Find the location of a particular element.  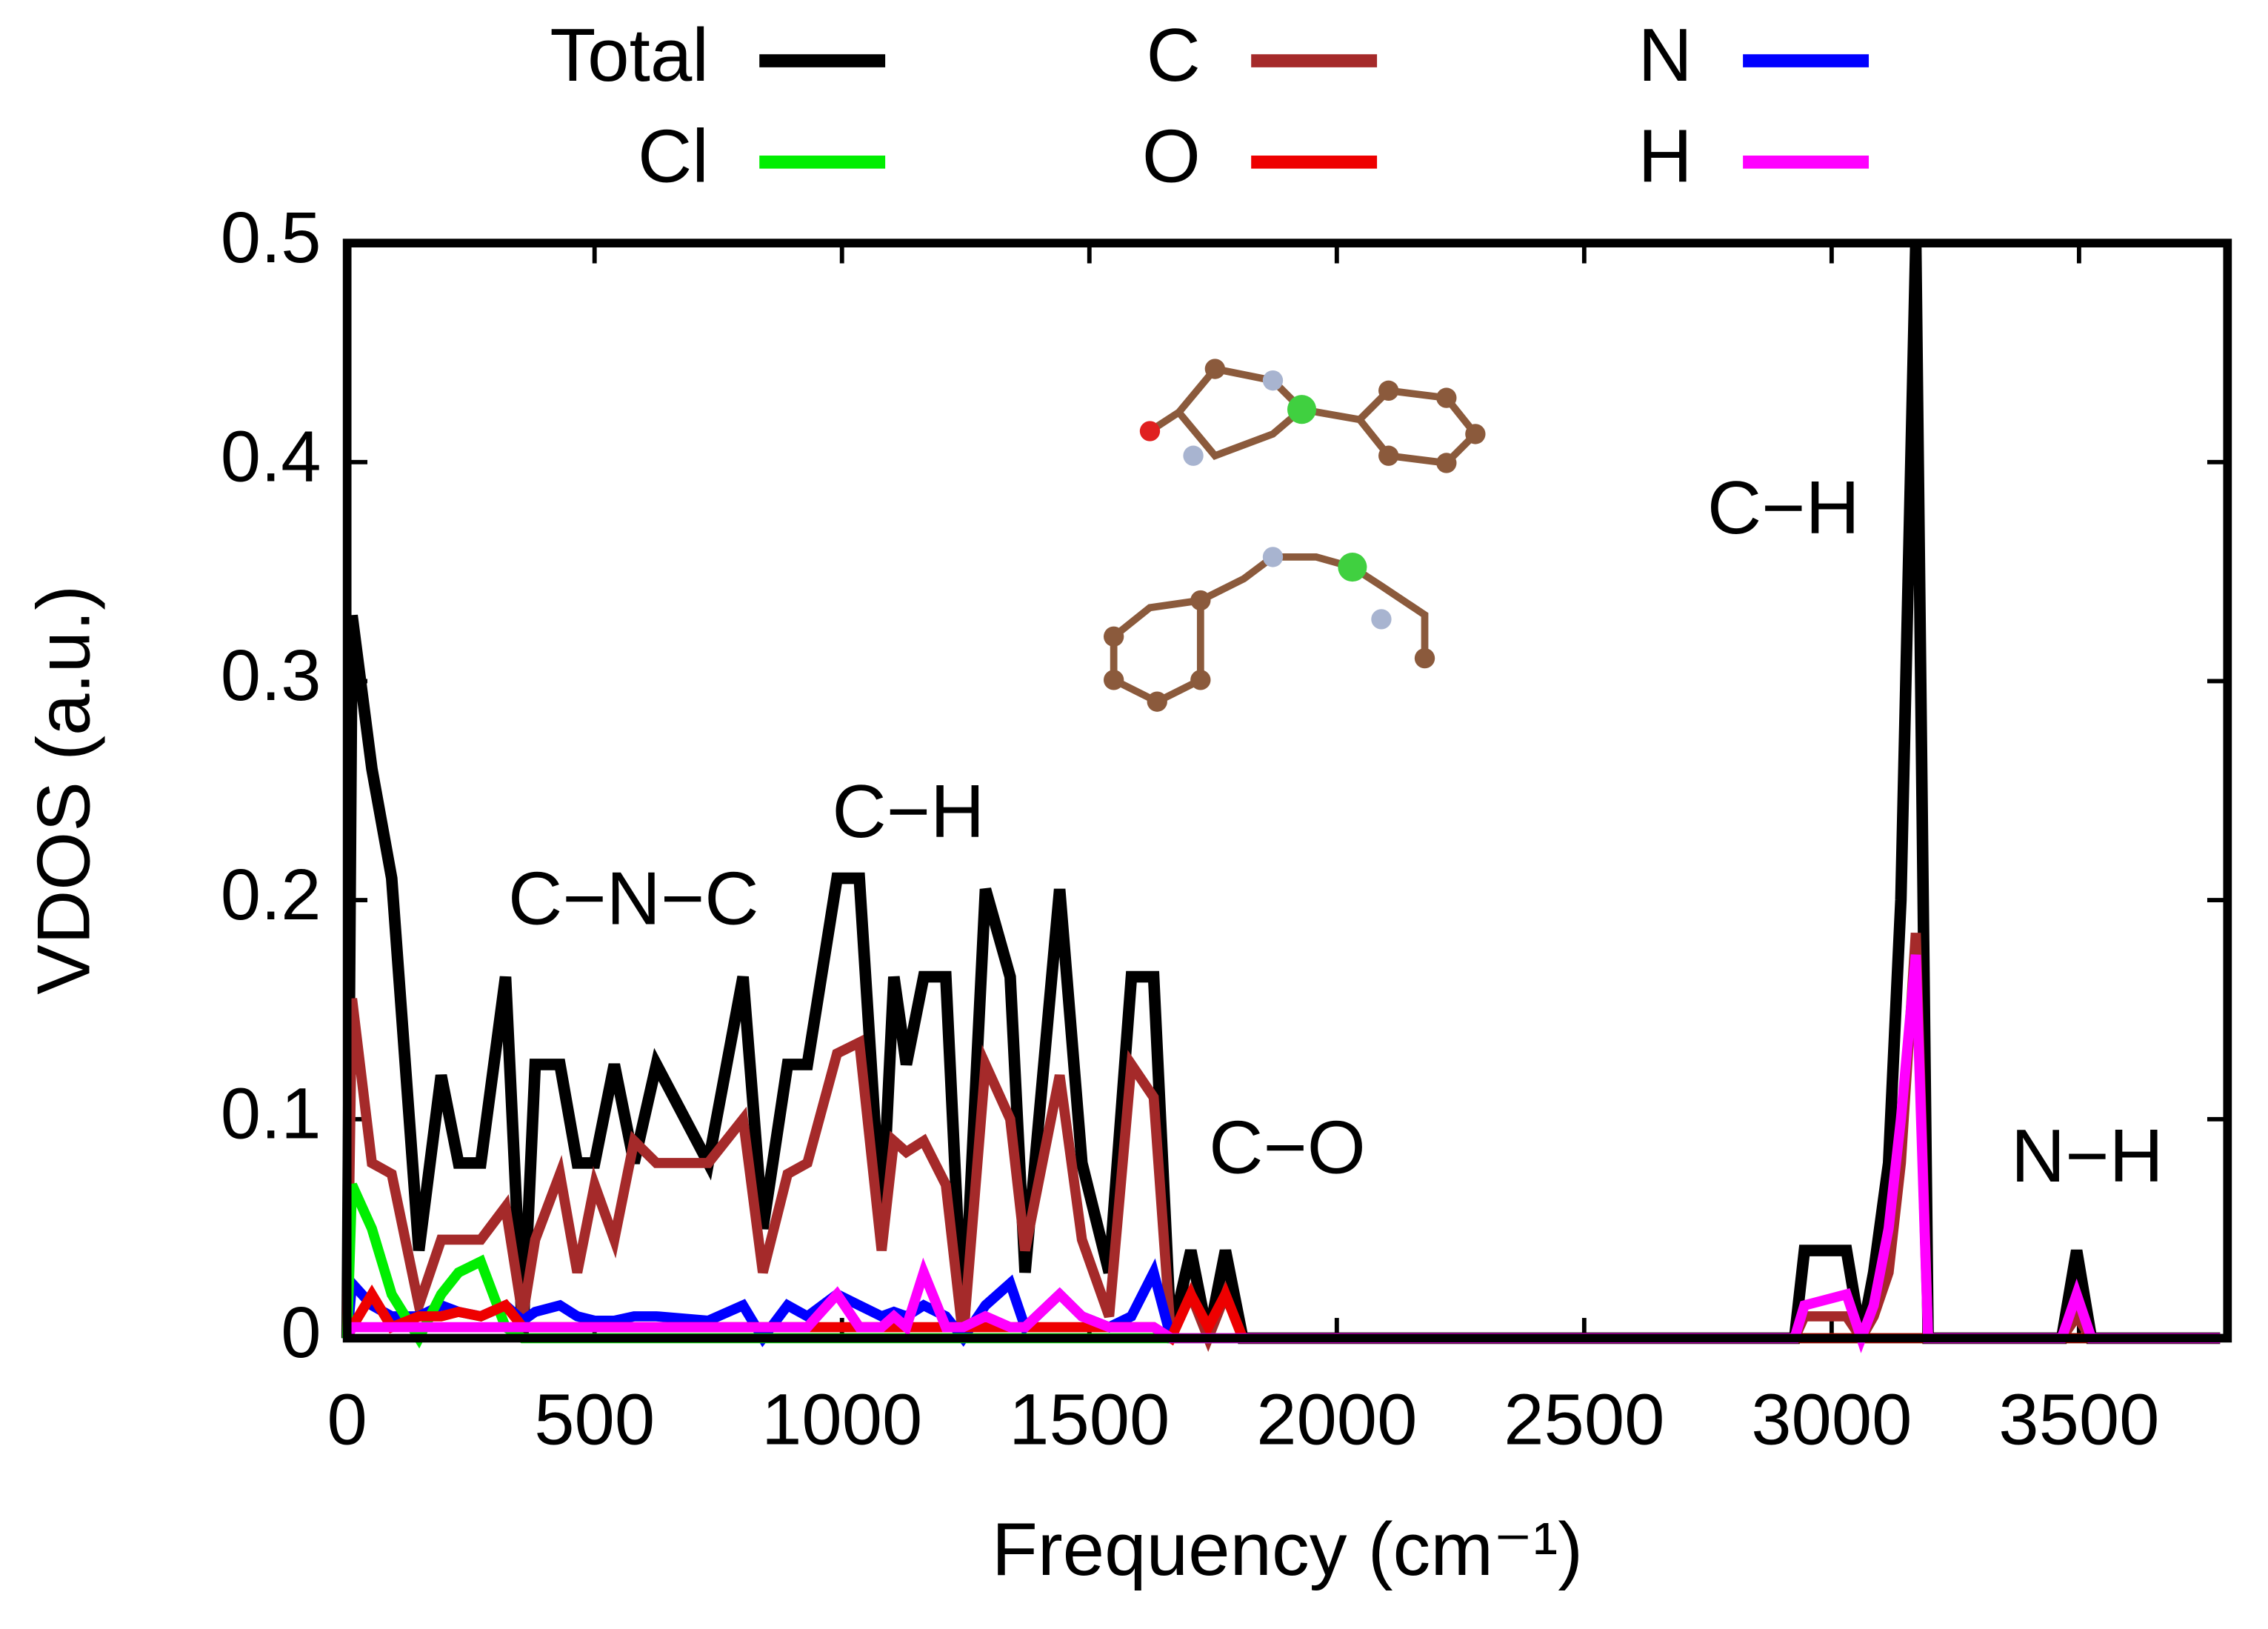

annotation: C−N−C is located at coordinates (633, 898).